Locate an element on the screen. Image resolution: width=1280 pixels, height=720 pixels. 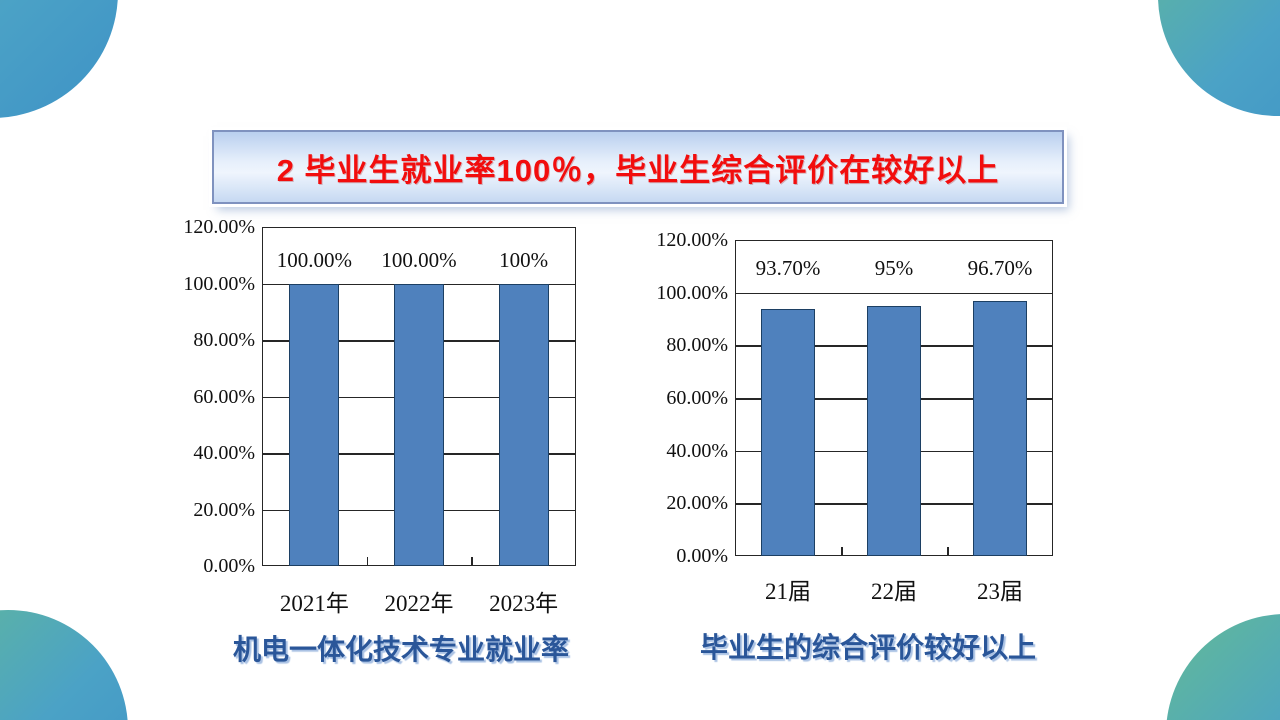
slide-title-text: 2 毕业生就业率100％，毕业生综合评价在较好以上 is located at coordinates (638, 170).